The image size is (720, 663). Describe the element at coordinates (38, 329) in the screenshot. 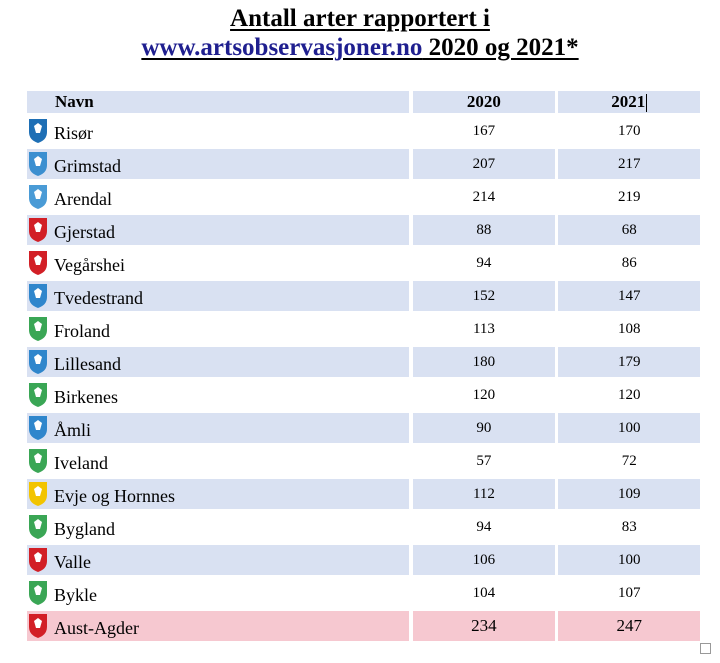

I see `froland-crest-icon` at that location.